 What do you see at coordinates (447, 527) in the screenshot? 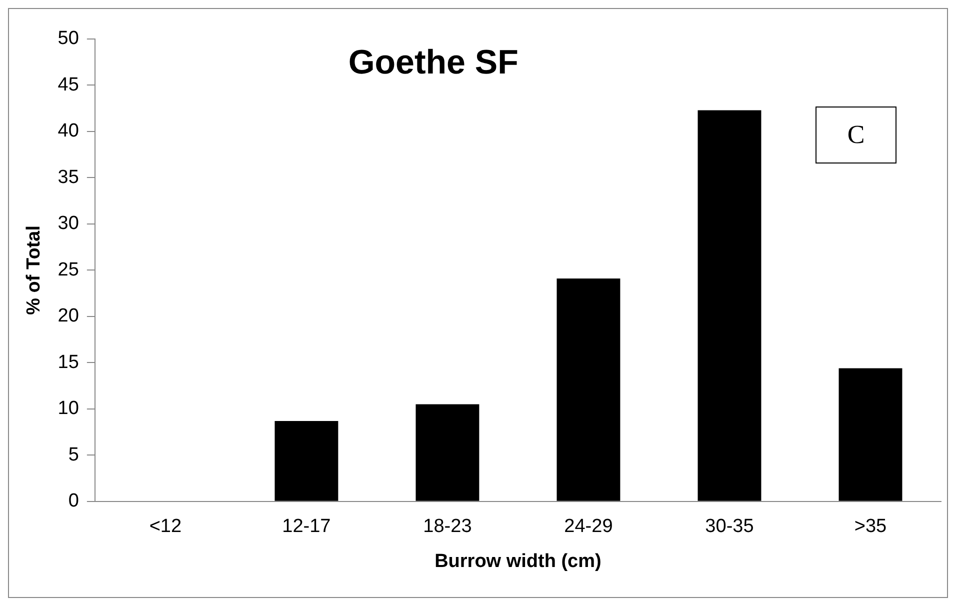
I see `x-tick-label: 18-23` at bounding box center [447, 527].